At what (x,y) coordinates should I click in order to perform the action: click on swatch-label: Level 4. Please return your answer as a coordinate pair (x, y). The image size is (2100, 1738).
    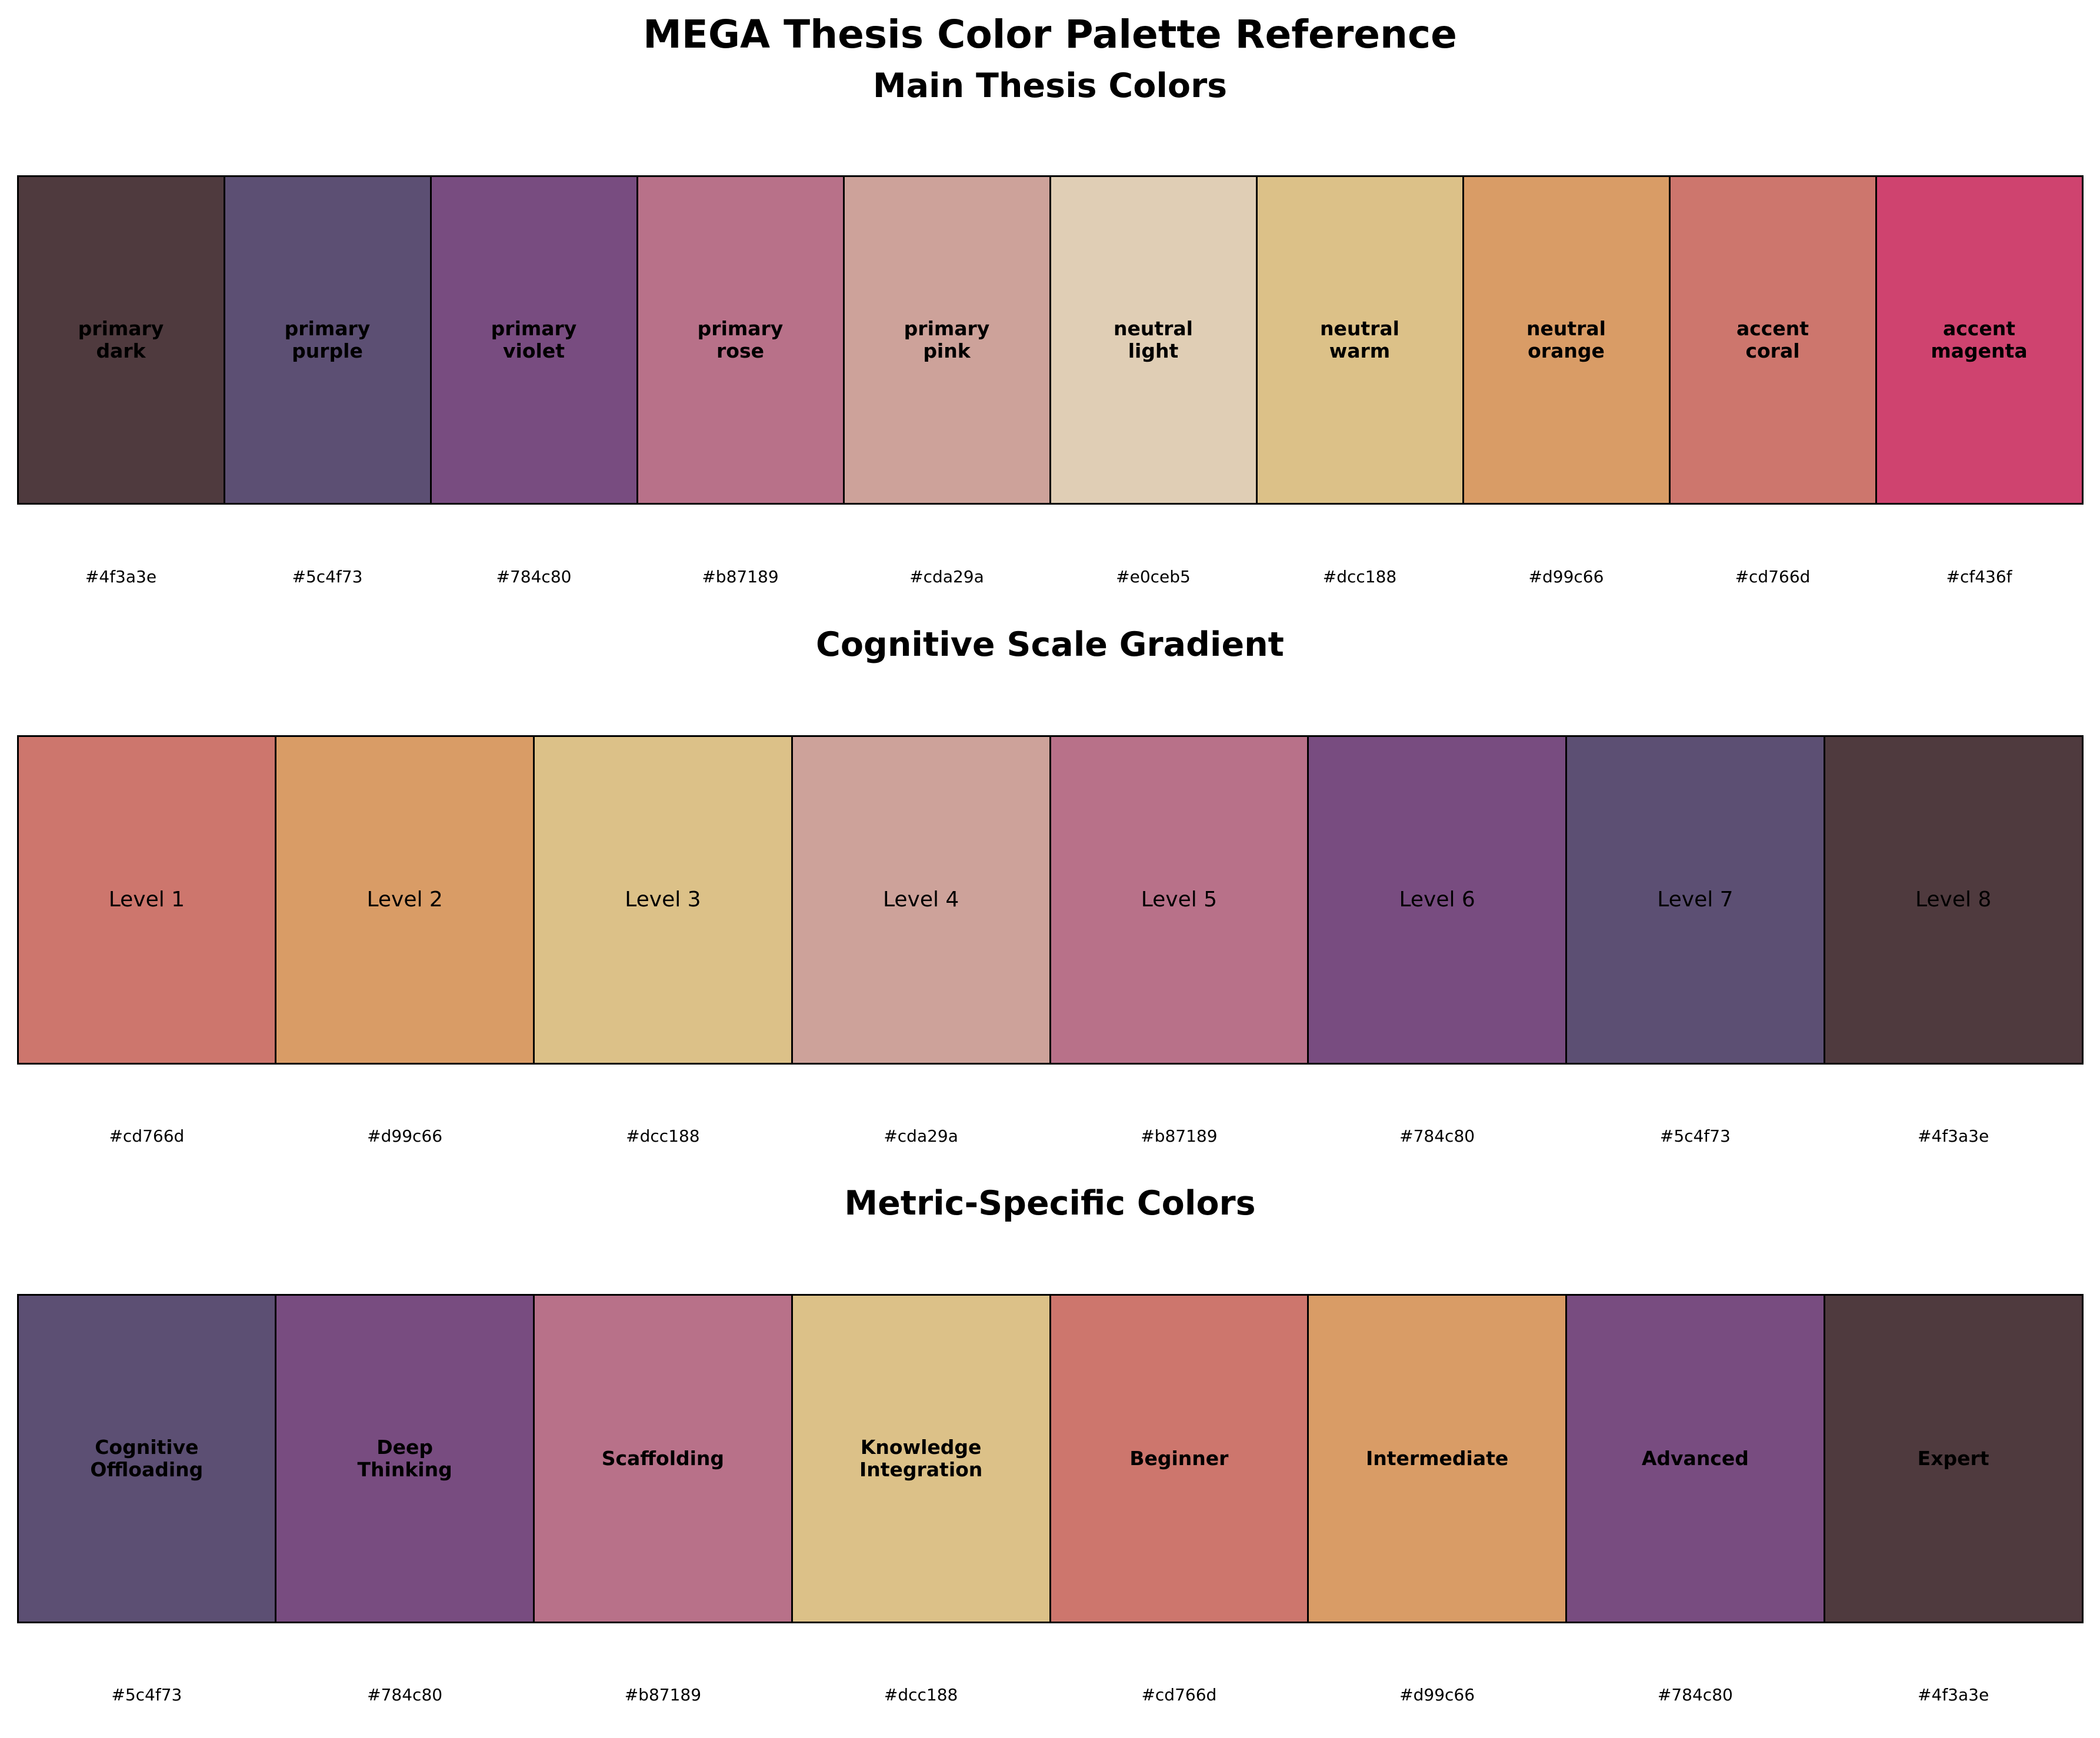
    Looking at the image, I should click on (920, 900).